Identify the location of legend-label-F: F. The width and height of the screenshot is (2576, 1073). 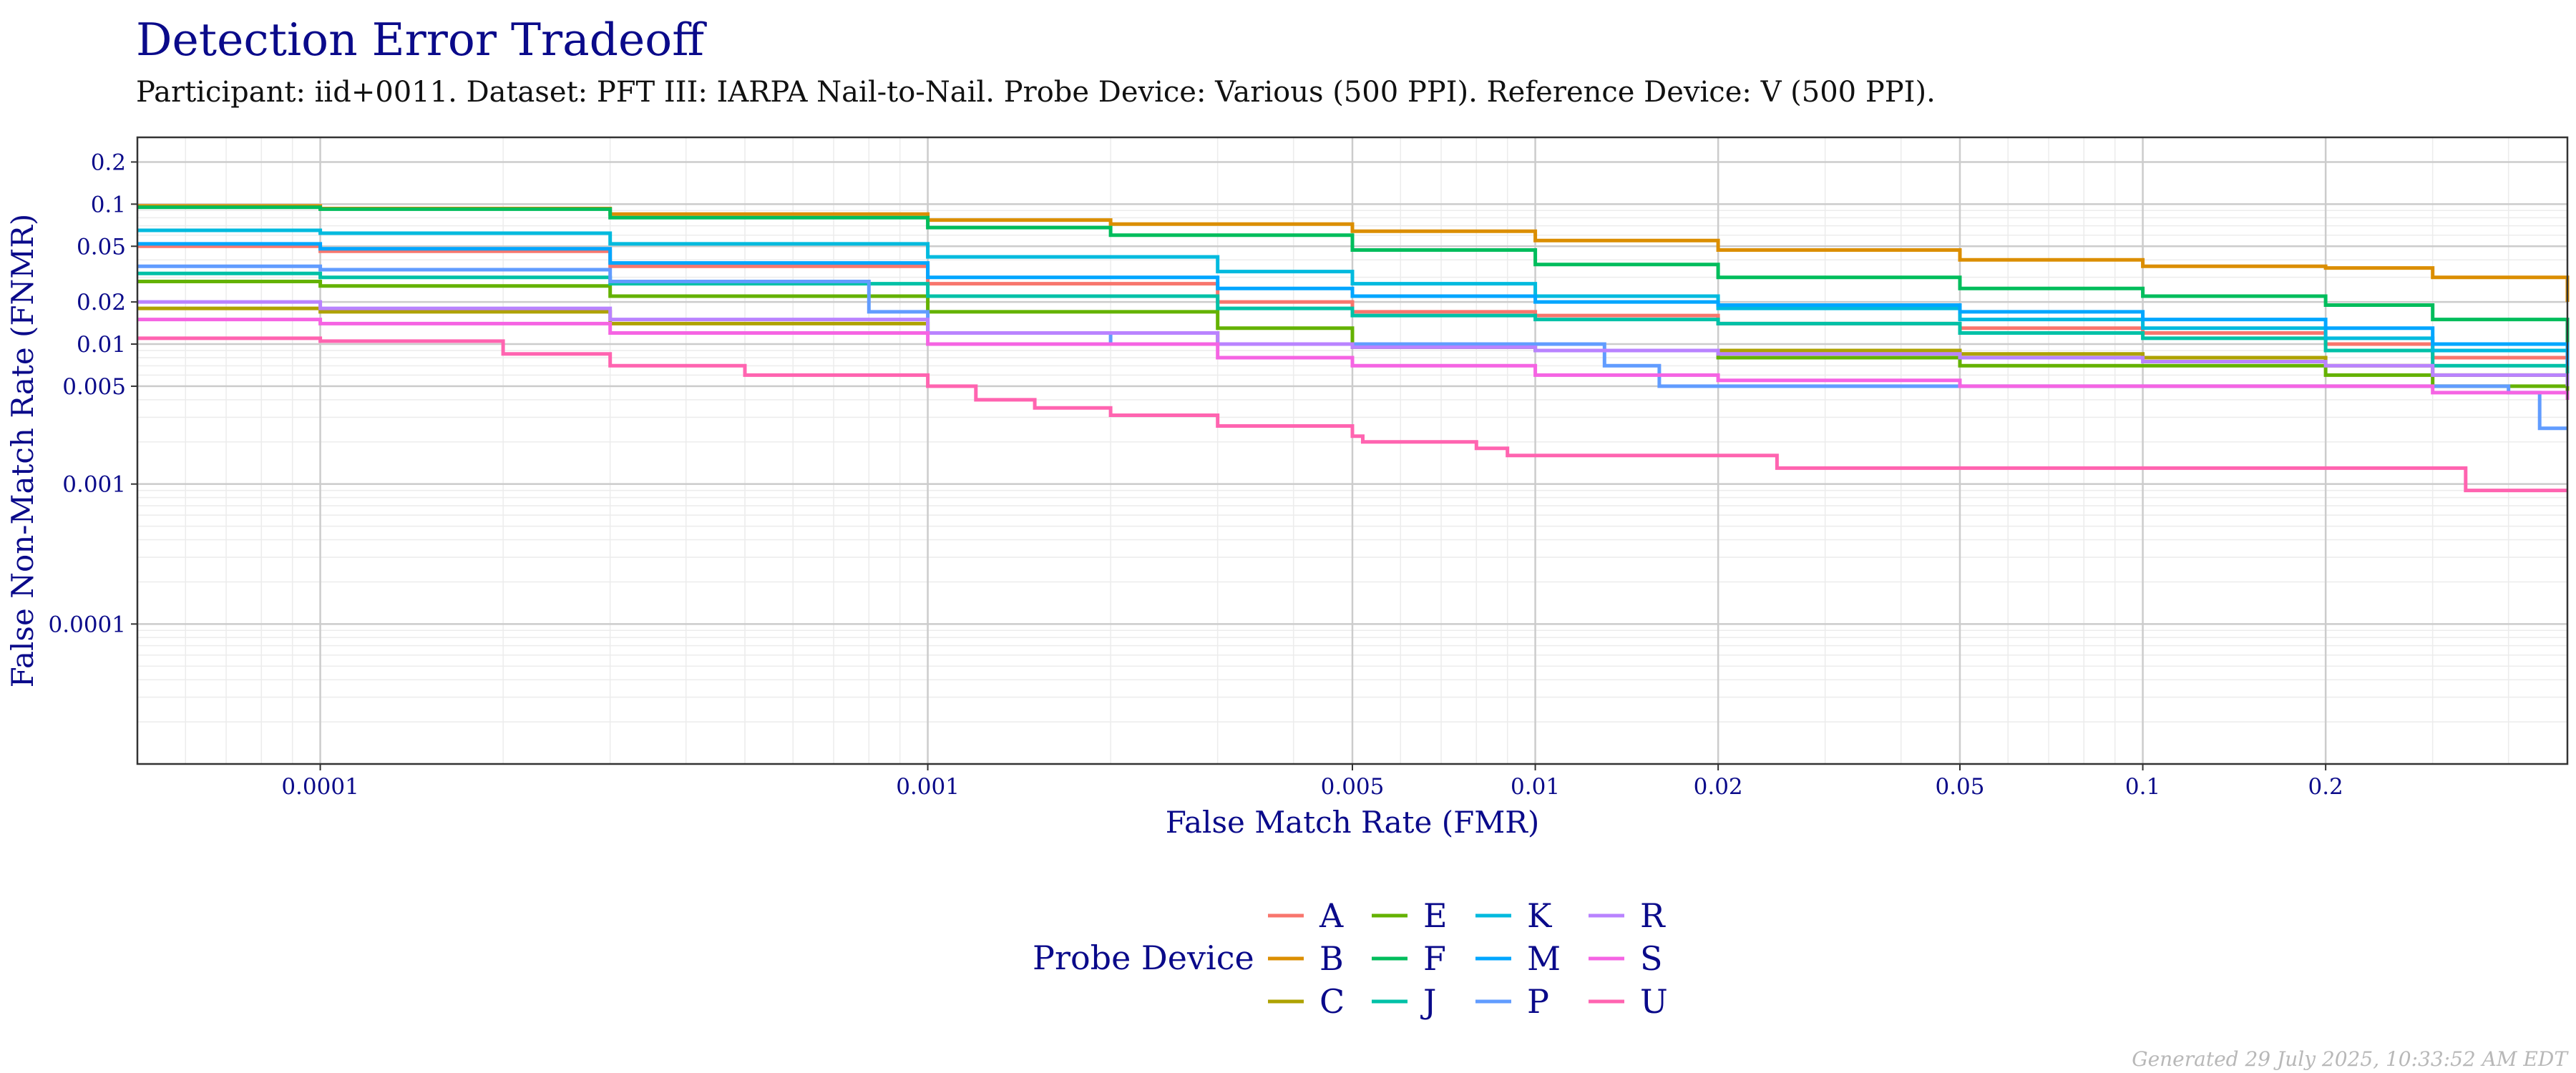
(1434, 958).